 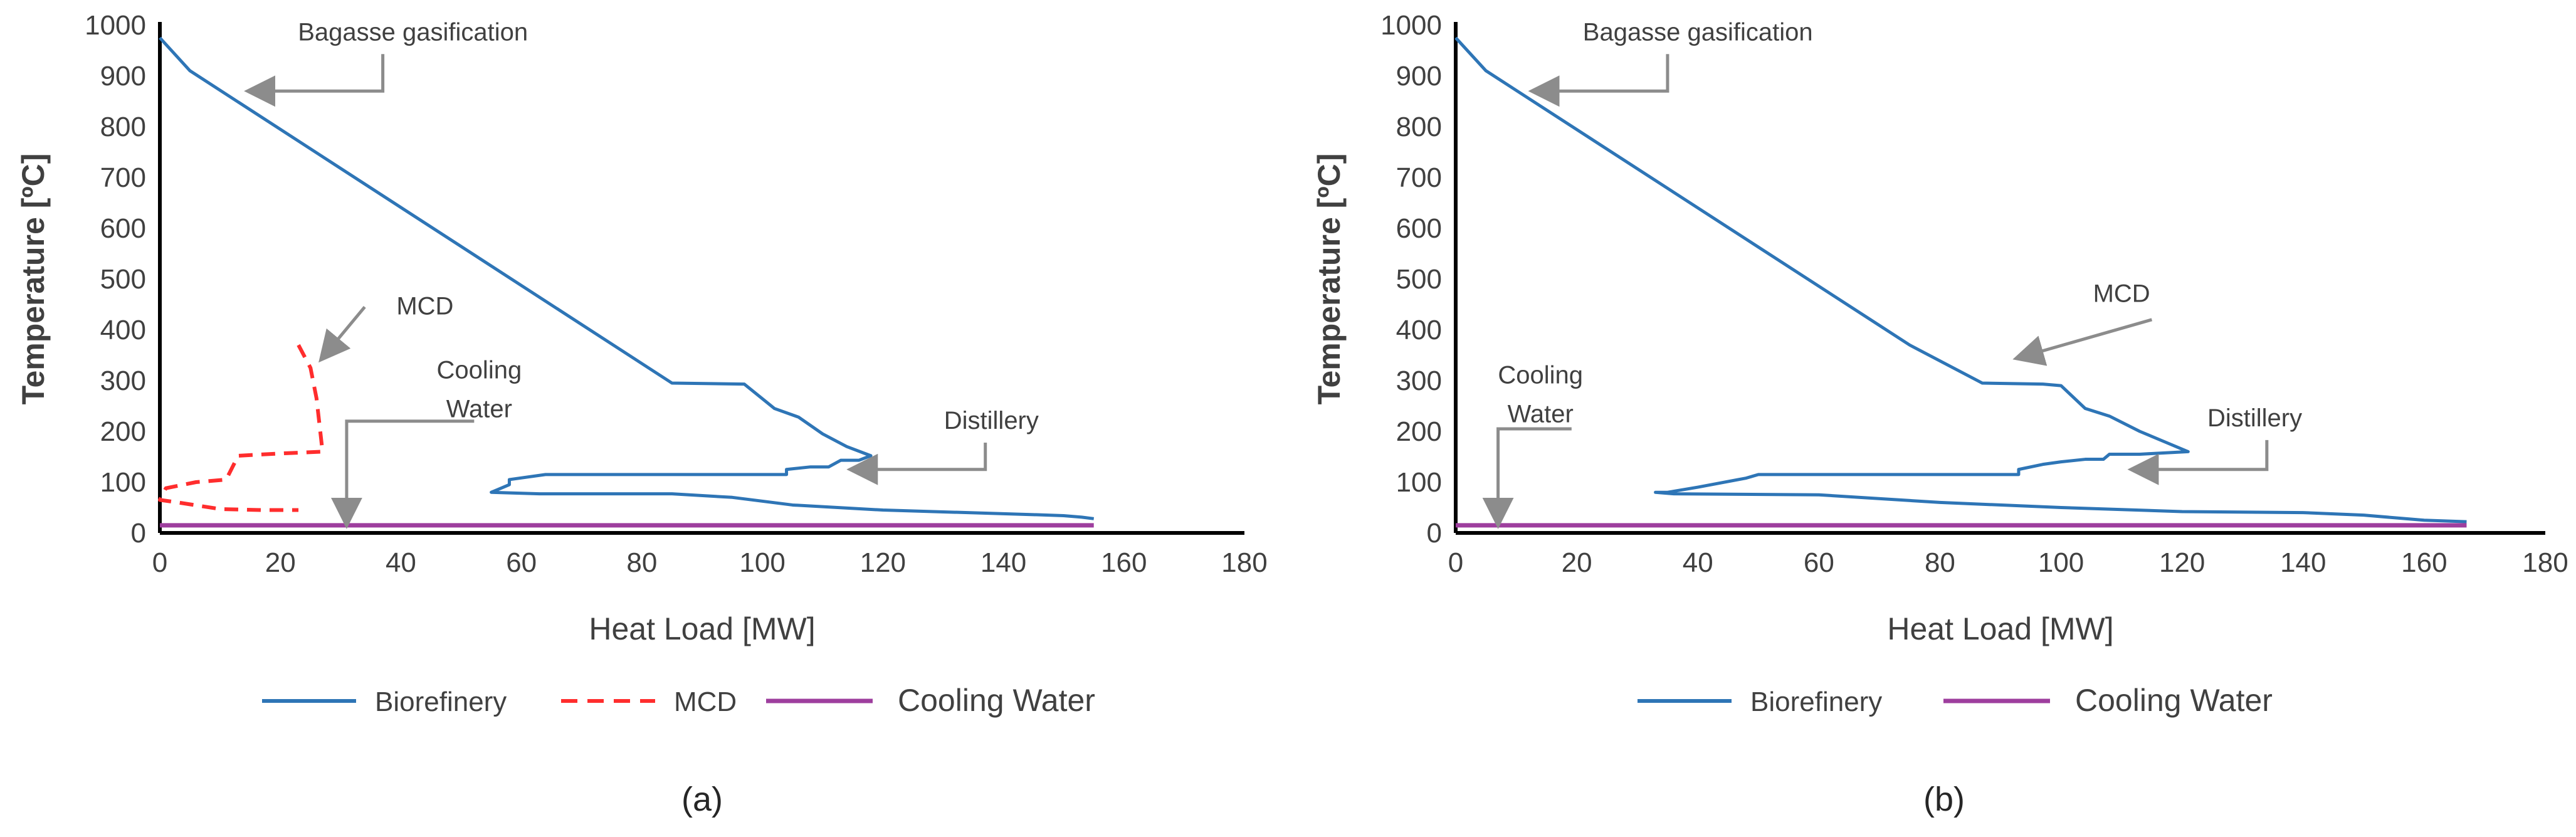 What do you see at coordinates (1944, 799) in the screenshot?
I see `panel-caption: (b)` at bounding box center [1944, 799].